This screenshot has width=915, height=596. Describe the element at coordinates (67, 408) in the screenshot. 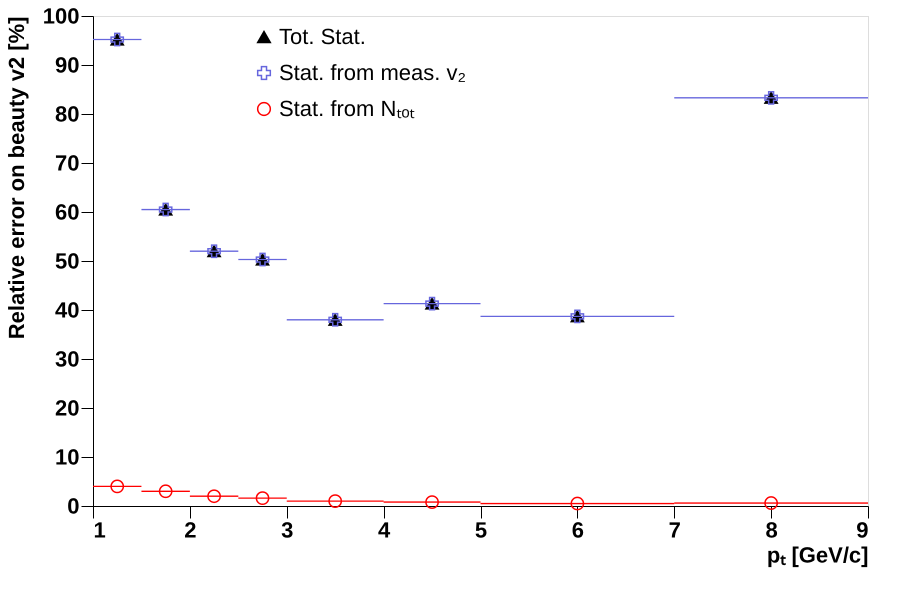

I see `y-tick-label: 20` at that location.